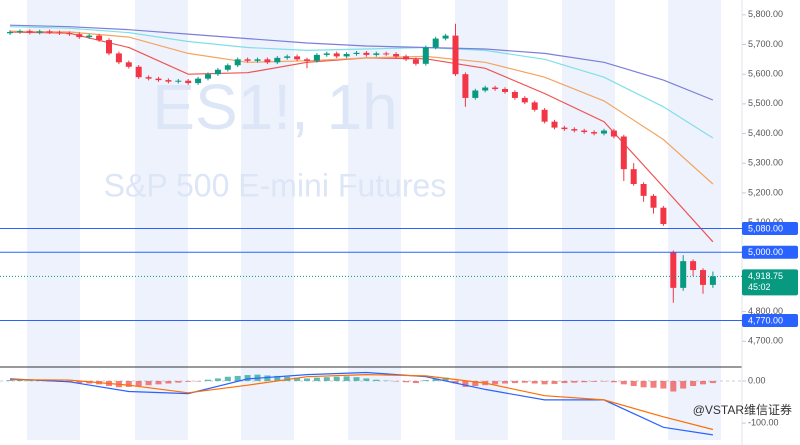 Image resolution: width=800 pixels, height=445 pixels. I want to click on y-tick-label: 4,700.00, so click(765, 341).